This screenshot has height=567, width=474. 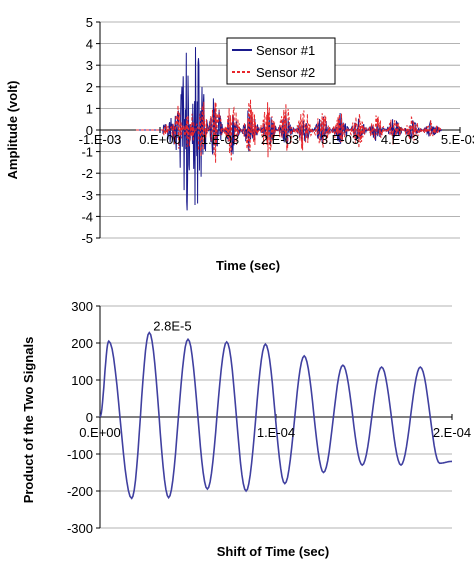 I want to click on chart2-y-axis-label: Product of the Two Signals, so click(x=28, y=420).